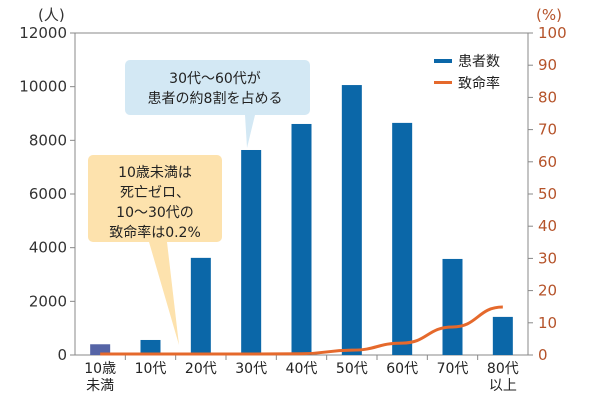  What do you see at coordinates (48, 301) in the screenshot?
I see `left-tick-label: 2000` at bounding box center [48, 301].